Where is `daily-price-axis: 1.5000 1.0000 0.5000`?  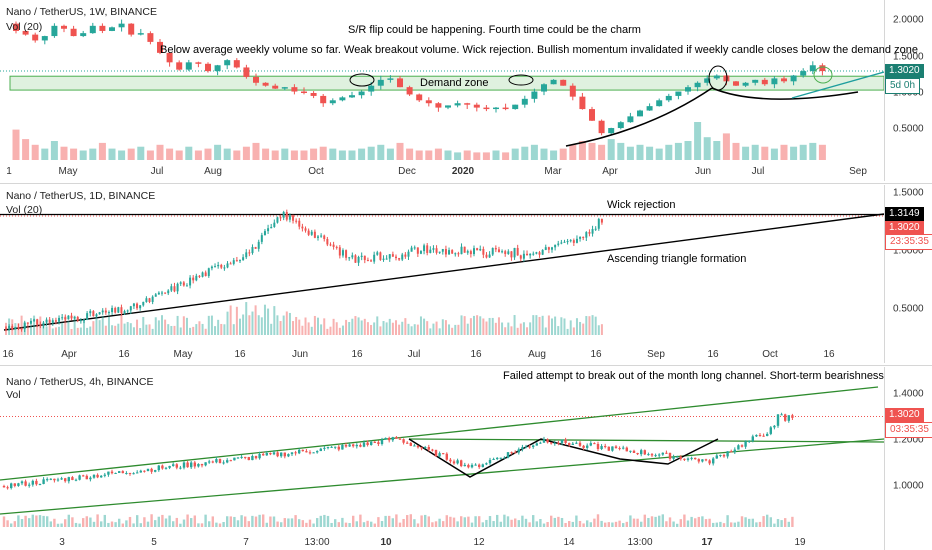 daily-price-axis: 1.5000 1.0000 0.5000 is located at coordinates (908, 274).